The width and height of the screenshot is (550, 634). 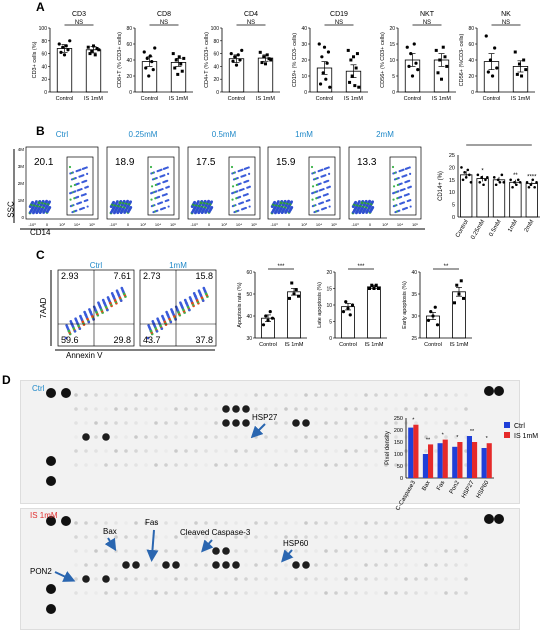 What do you see at coordinates (6, 380) in the screenshot?
I see `panel-label-d: D` at bounding box center [6, 380].